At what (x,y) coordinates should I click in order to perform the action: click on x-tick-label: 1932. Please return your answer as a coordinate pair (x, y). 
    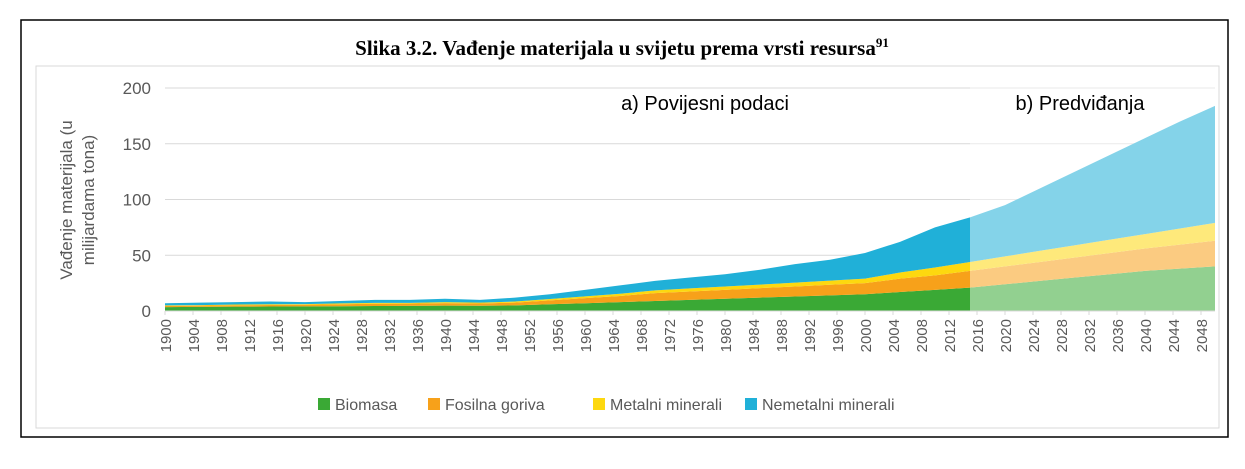
    Looking at the image, I should click on (390, 335).